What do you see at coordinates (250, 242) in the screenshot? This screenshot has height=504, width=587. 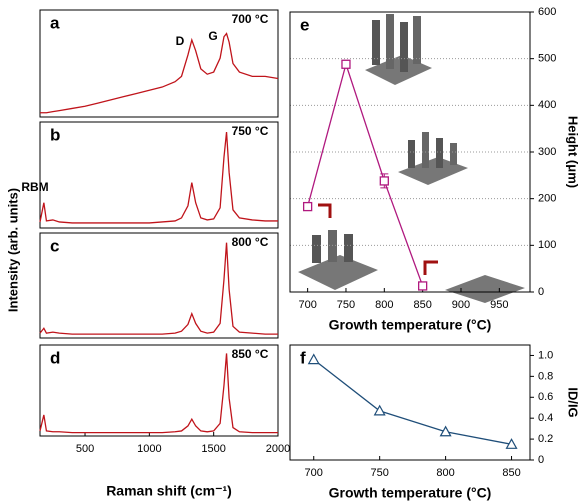 I see `panel-title: 800 °C` at bounding box center [250, 242].